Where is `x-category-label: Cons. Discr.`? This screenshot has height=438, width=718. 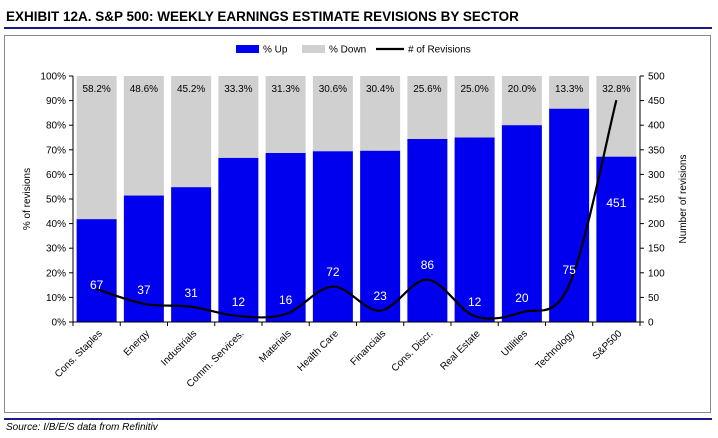 x-category-label: Cons. Discr. is located at coordinates (413, 351).